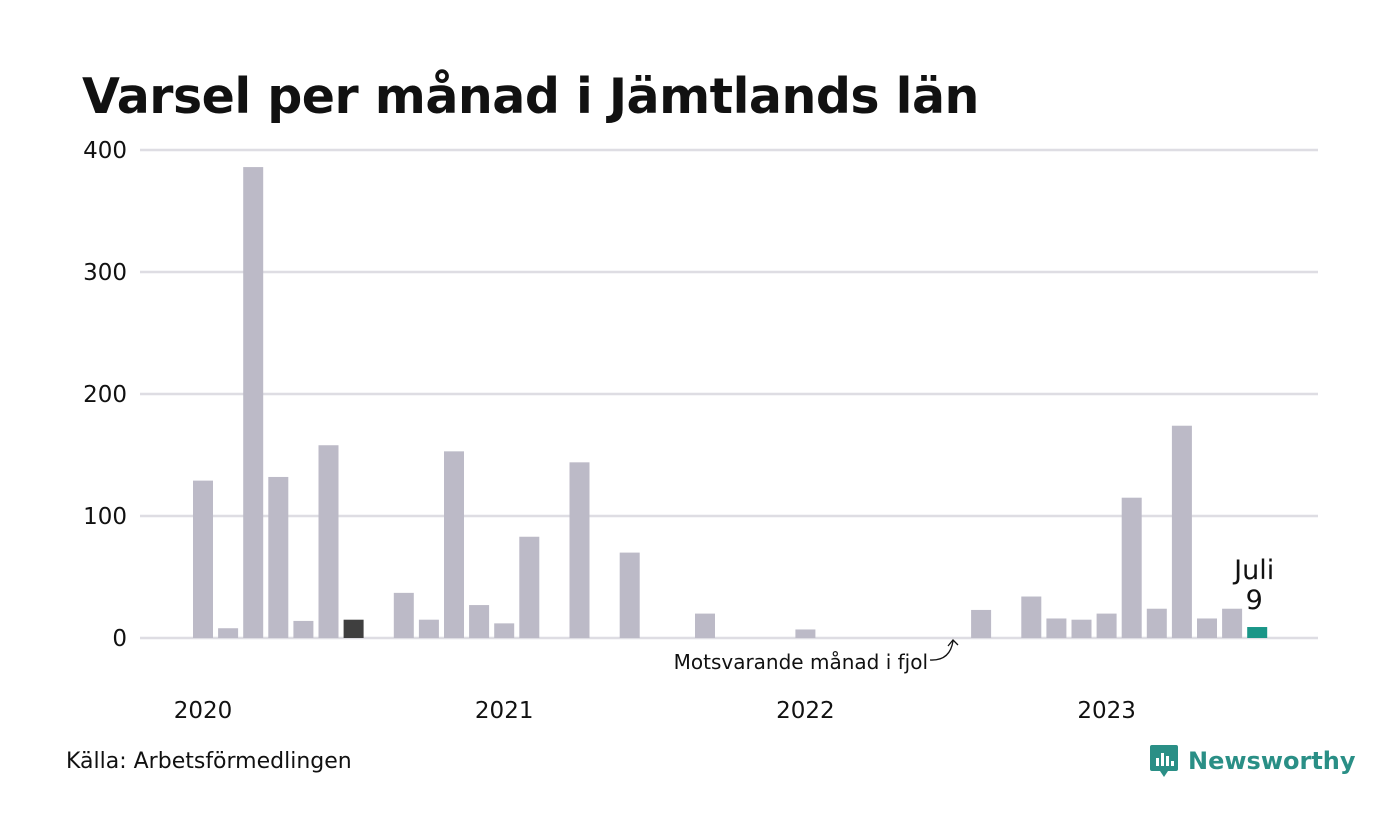 This screenshot has width=1400, height=840. What do you see at coordinates (119, 639) in the screenshot?
I see `y-tick-label: 0` at bounding box center [119, 639].